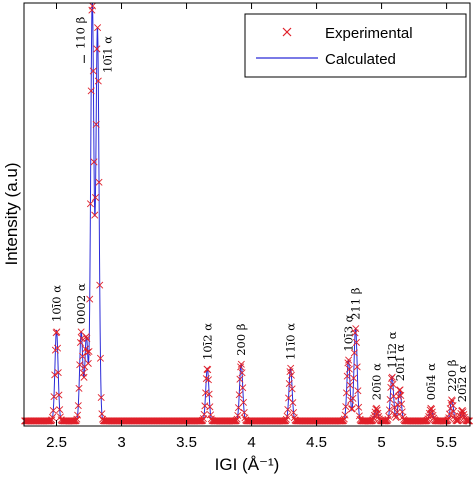 Image resolution: width=474 pixels, height=483 pixels. Describe the element at coordinates (287, 32) in the screenshot. I see `legend-experimental-marker` at that location.